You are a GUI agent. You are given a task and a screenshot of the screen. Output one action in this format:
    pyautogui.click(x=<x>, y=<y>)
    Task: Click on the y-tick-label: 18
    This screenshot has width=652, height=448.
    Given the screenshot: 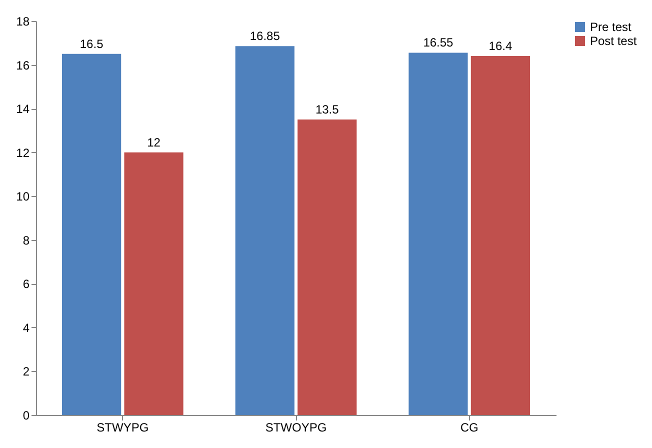 What is the action you would take?
    pyautogui.click(x=23, y=21)
    